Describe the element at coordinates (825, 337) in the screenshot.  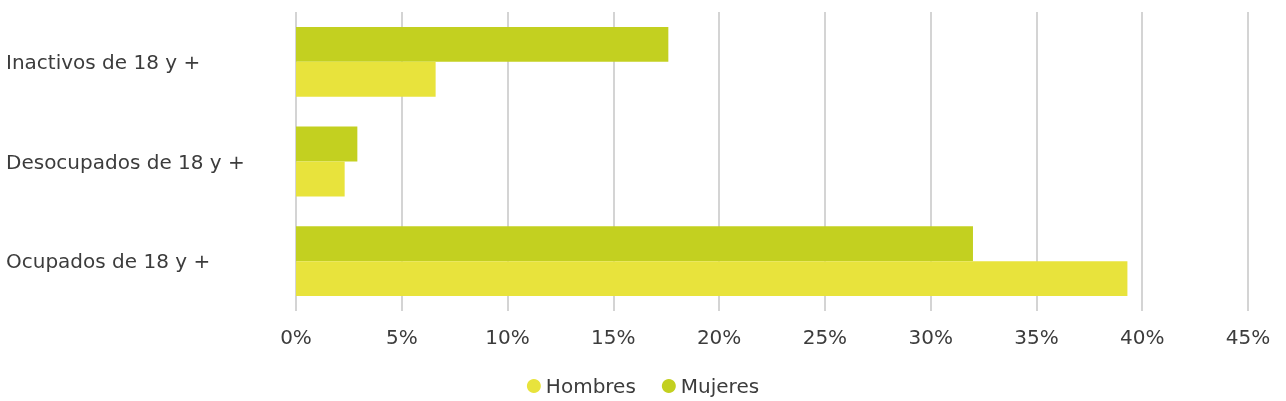
I see `x-tick-label: 25%` at that location.